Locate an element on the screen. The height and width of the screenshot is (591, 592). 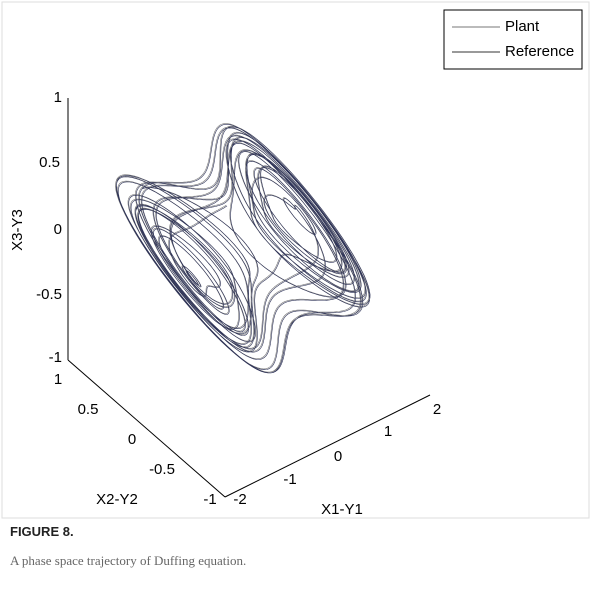
legend-label: Reference is located at coordinates (539, 51).